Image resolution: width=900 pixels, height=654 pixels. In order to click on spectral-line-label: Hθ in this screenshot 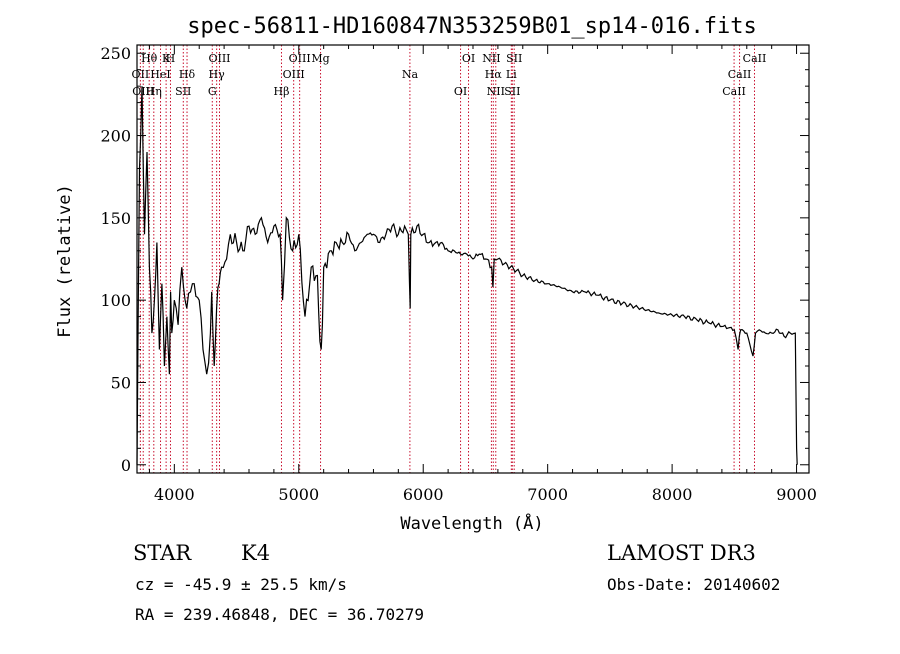, I will do `click(149, 58)`.